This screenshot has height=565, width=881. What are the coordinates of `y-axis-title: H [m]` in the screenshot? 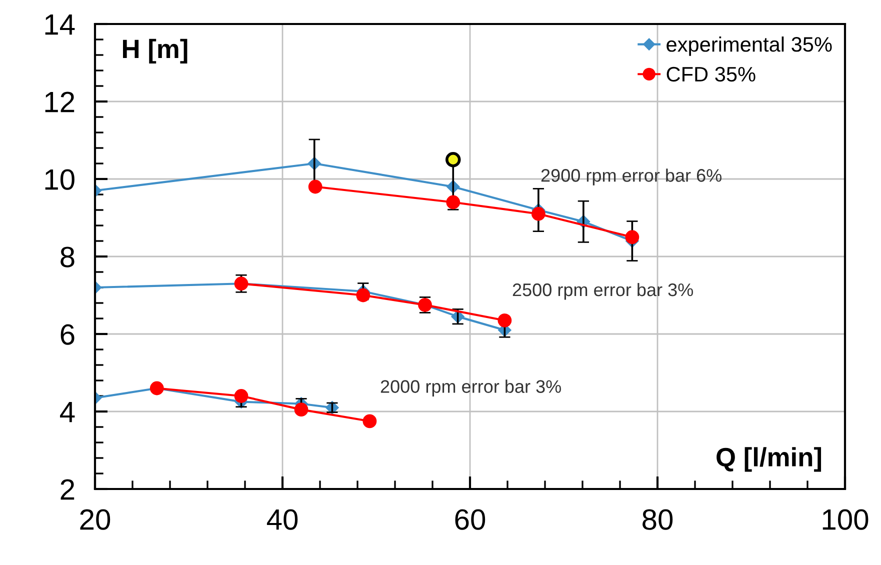 It's located at (155, 51).